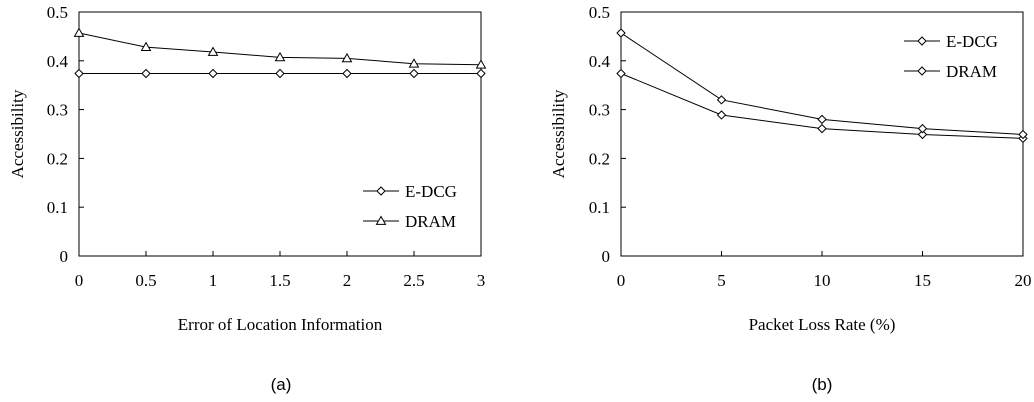  What do you see at coordinates (413, 280) in the screenshot?
I see `x-tick-label: 2.5` at bounding box center [413, 280].